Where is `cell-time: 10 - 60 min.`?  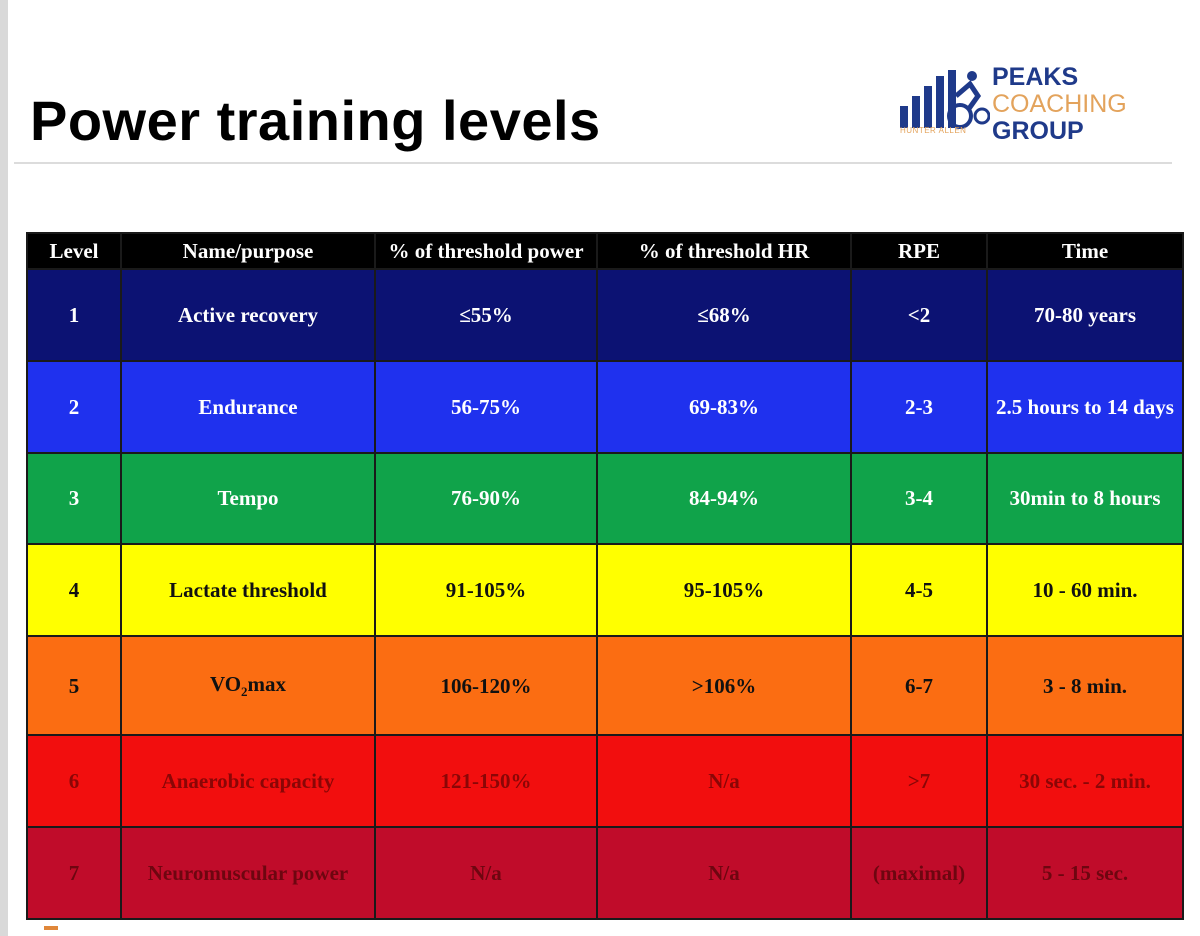
cell-time: 10 - 60 min. is located at coordinates (1085, 590).